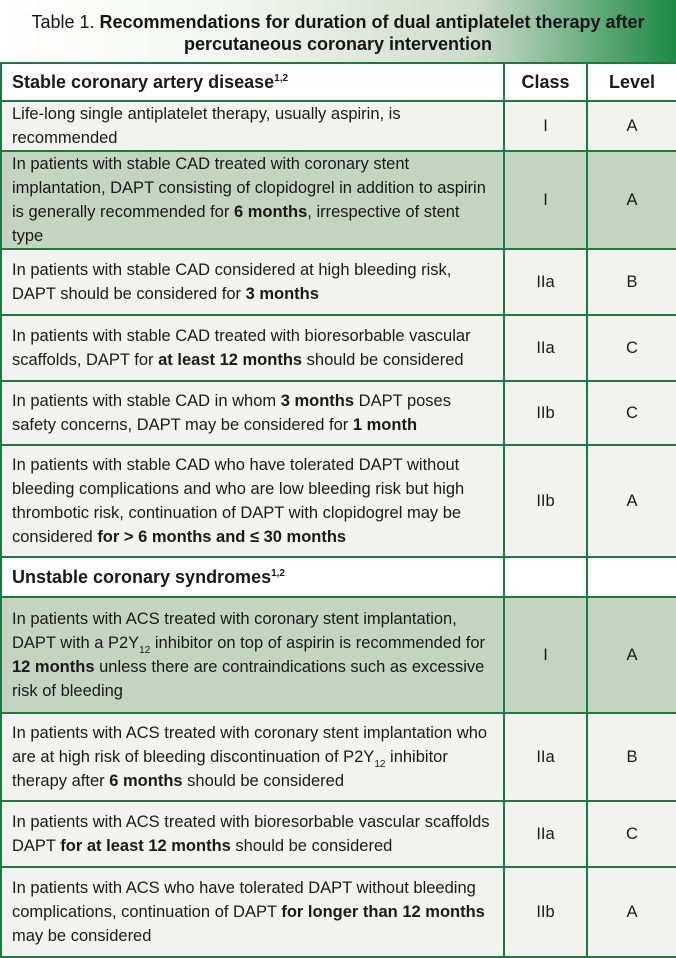  I want to click on class-column-header: Class, so click(545, 82).